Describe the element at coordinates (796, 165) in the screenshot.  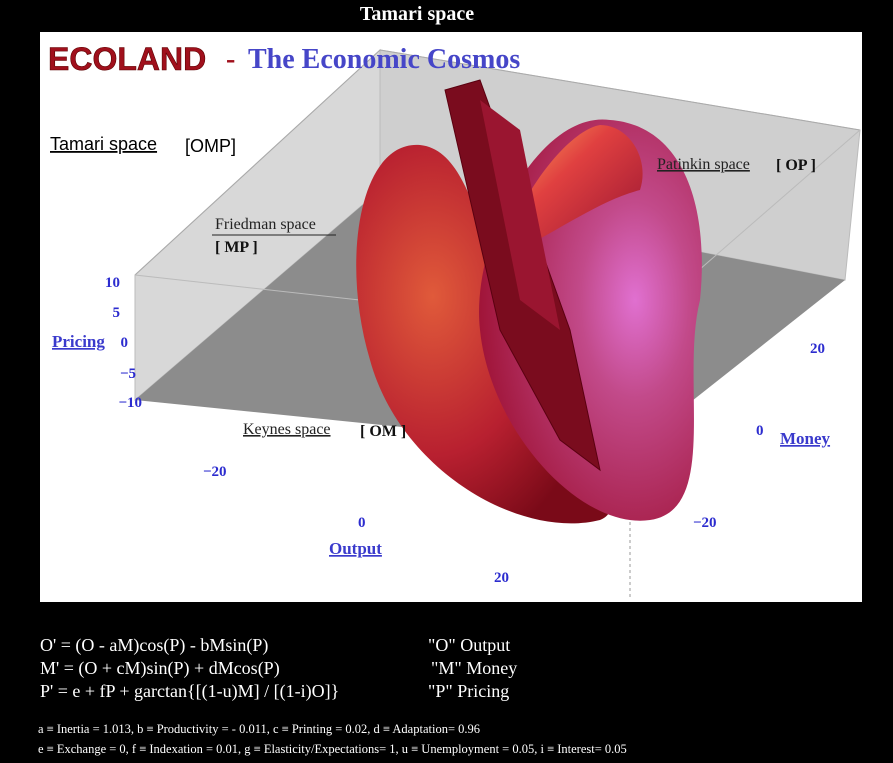
I see `region-tag: [ OP ]` at that location.